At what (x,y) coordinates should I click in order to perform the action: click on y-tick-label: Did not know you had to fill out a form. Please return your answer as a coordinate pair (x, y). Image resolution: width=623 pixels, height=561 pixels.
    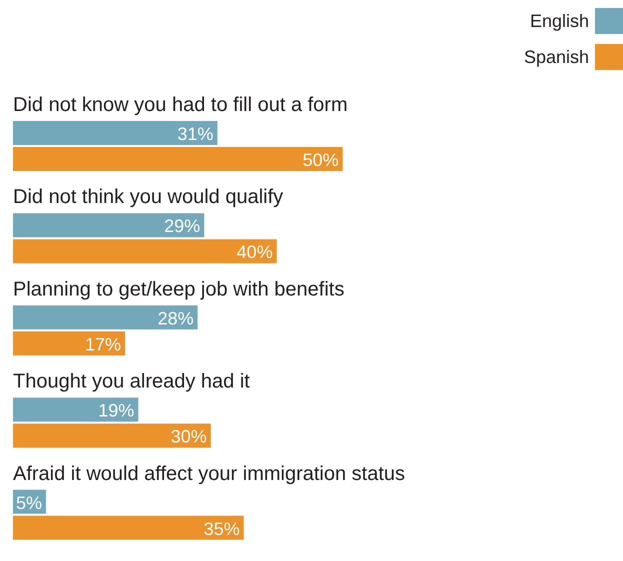
    Looking at the image, I should click on (180, 105).